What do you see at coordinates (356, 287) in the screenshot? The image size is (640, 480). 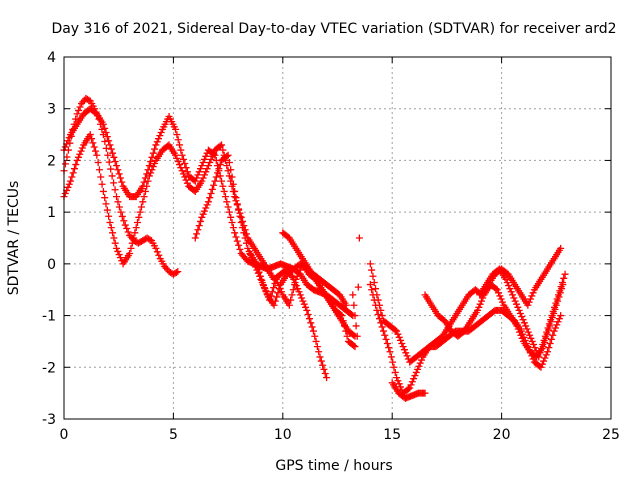 I see `series-trace-g` at bounding box center [356, 287].